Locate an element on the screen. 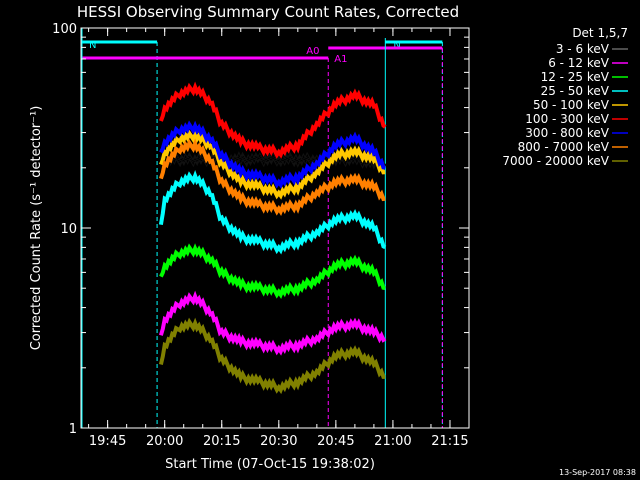 This screenshot has width=640, height=480. annotation-label: A0 is located at coordinates (312, 51).